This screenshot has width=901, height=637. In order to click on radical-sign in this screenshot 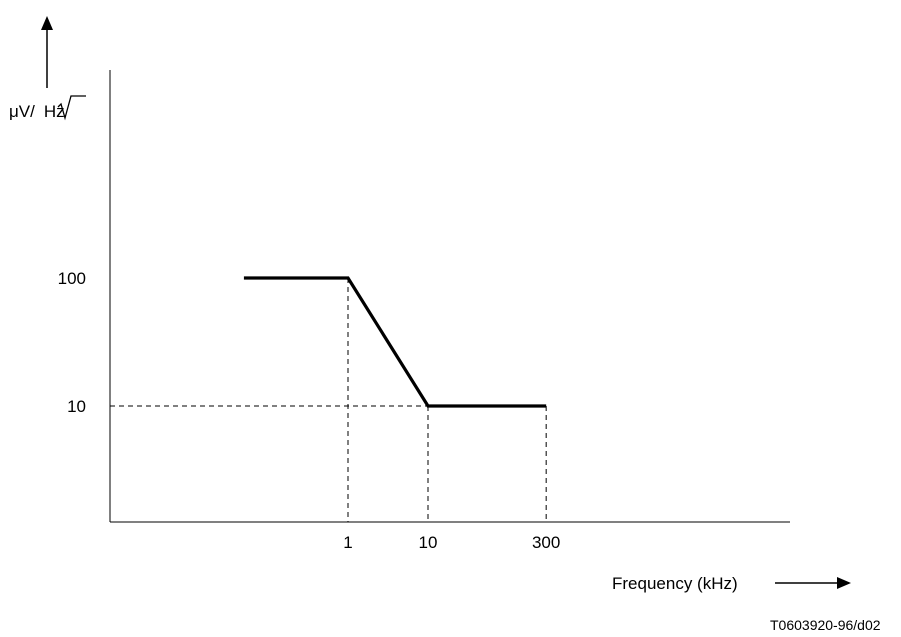, I will do `click(71, 108)`.